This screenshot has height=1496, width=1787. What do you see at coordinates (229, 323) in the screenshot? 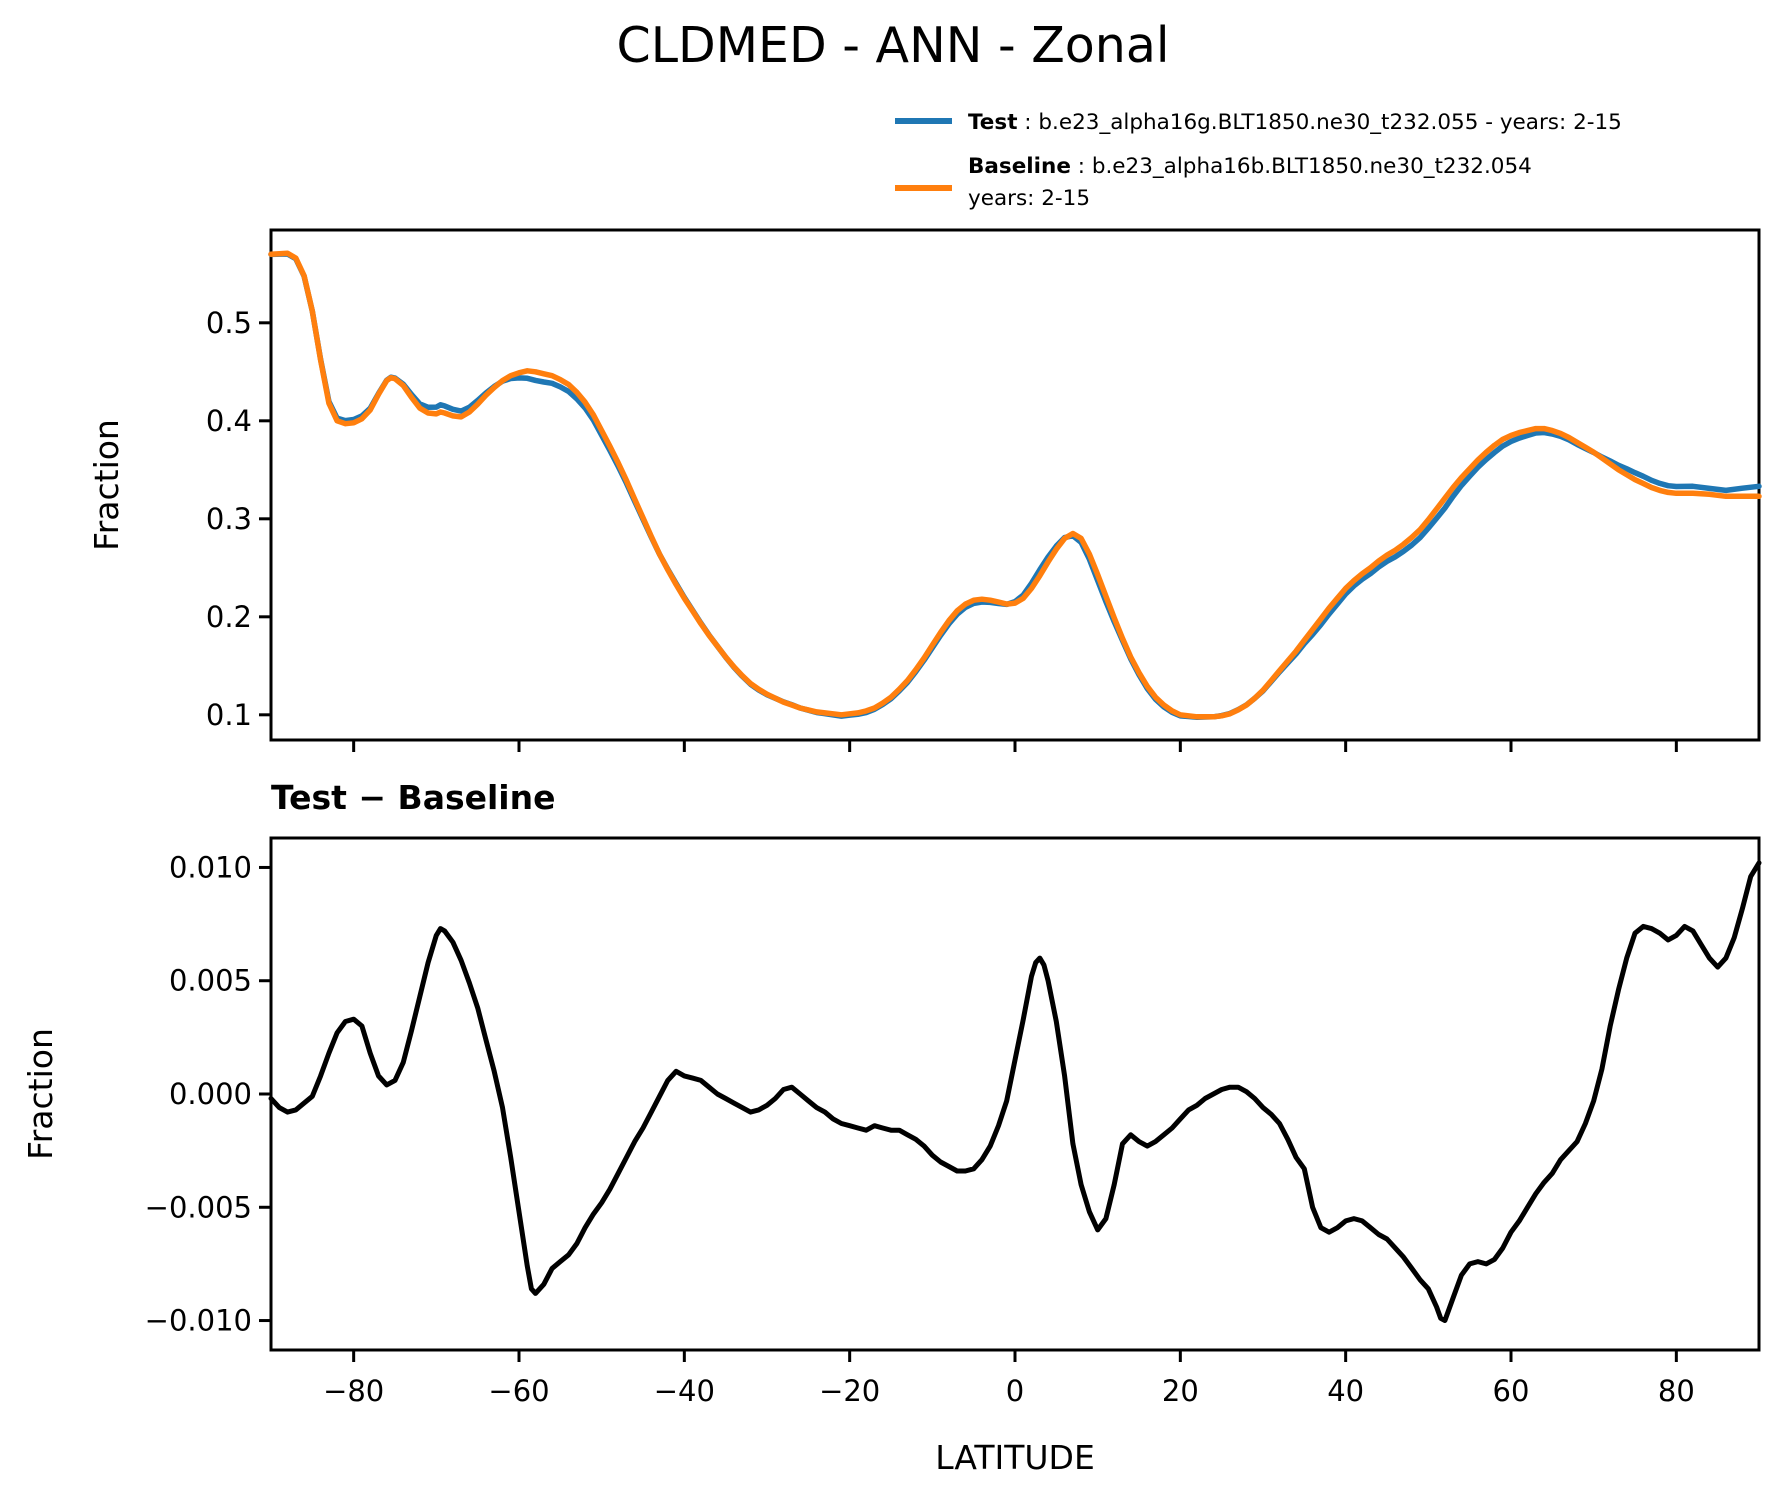
I see `y-tick-label: 0.5` at bounding box center [229, 323].